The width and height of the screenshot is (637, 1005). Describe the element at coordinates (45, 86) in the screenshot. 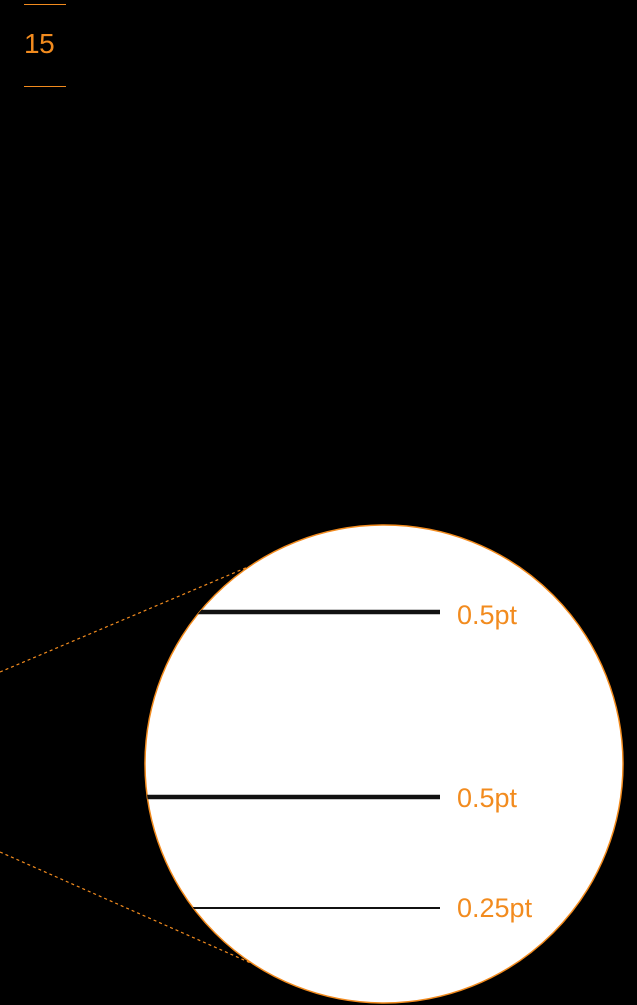

I see `page-number-bottom-rule` at that location.